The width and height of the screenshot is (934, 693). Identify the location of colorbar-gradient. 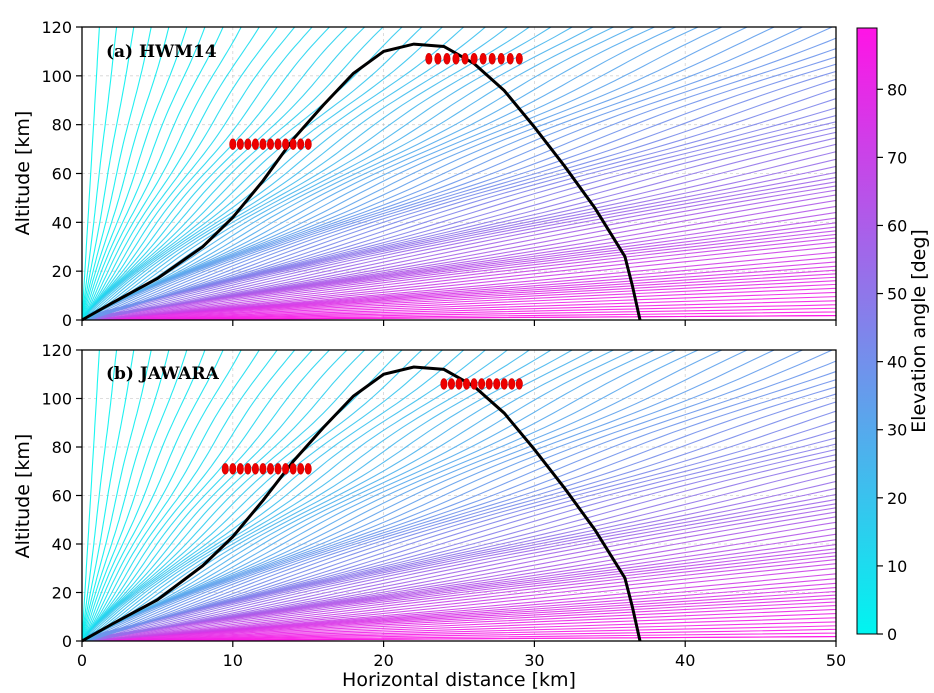
(867, 331).